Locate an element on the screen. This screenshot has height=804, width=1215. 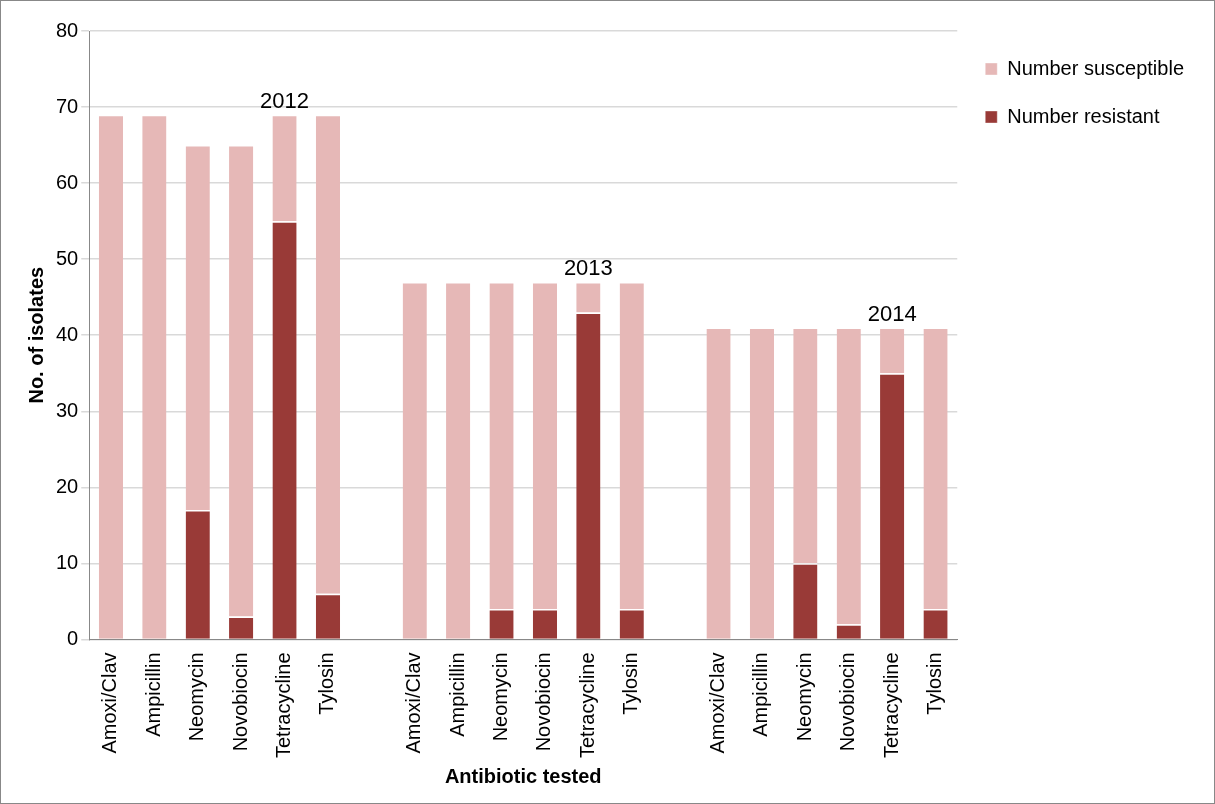
y-tick-label: 30 is located at coordinates (67, 409).